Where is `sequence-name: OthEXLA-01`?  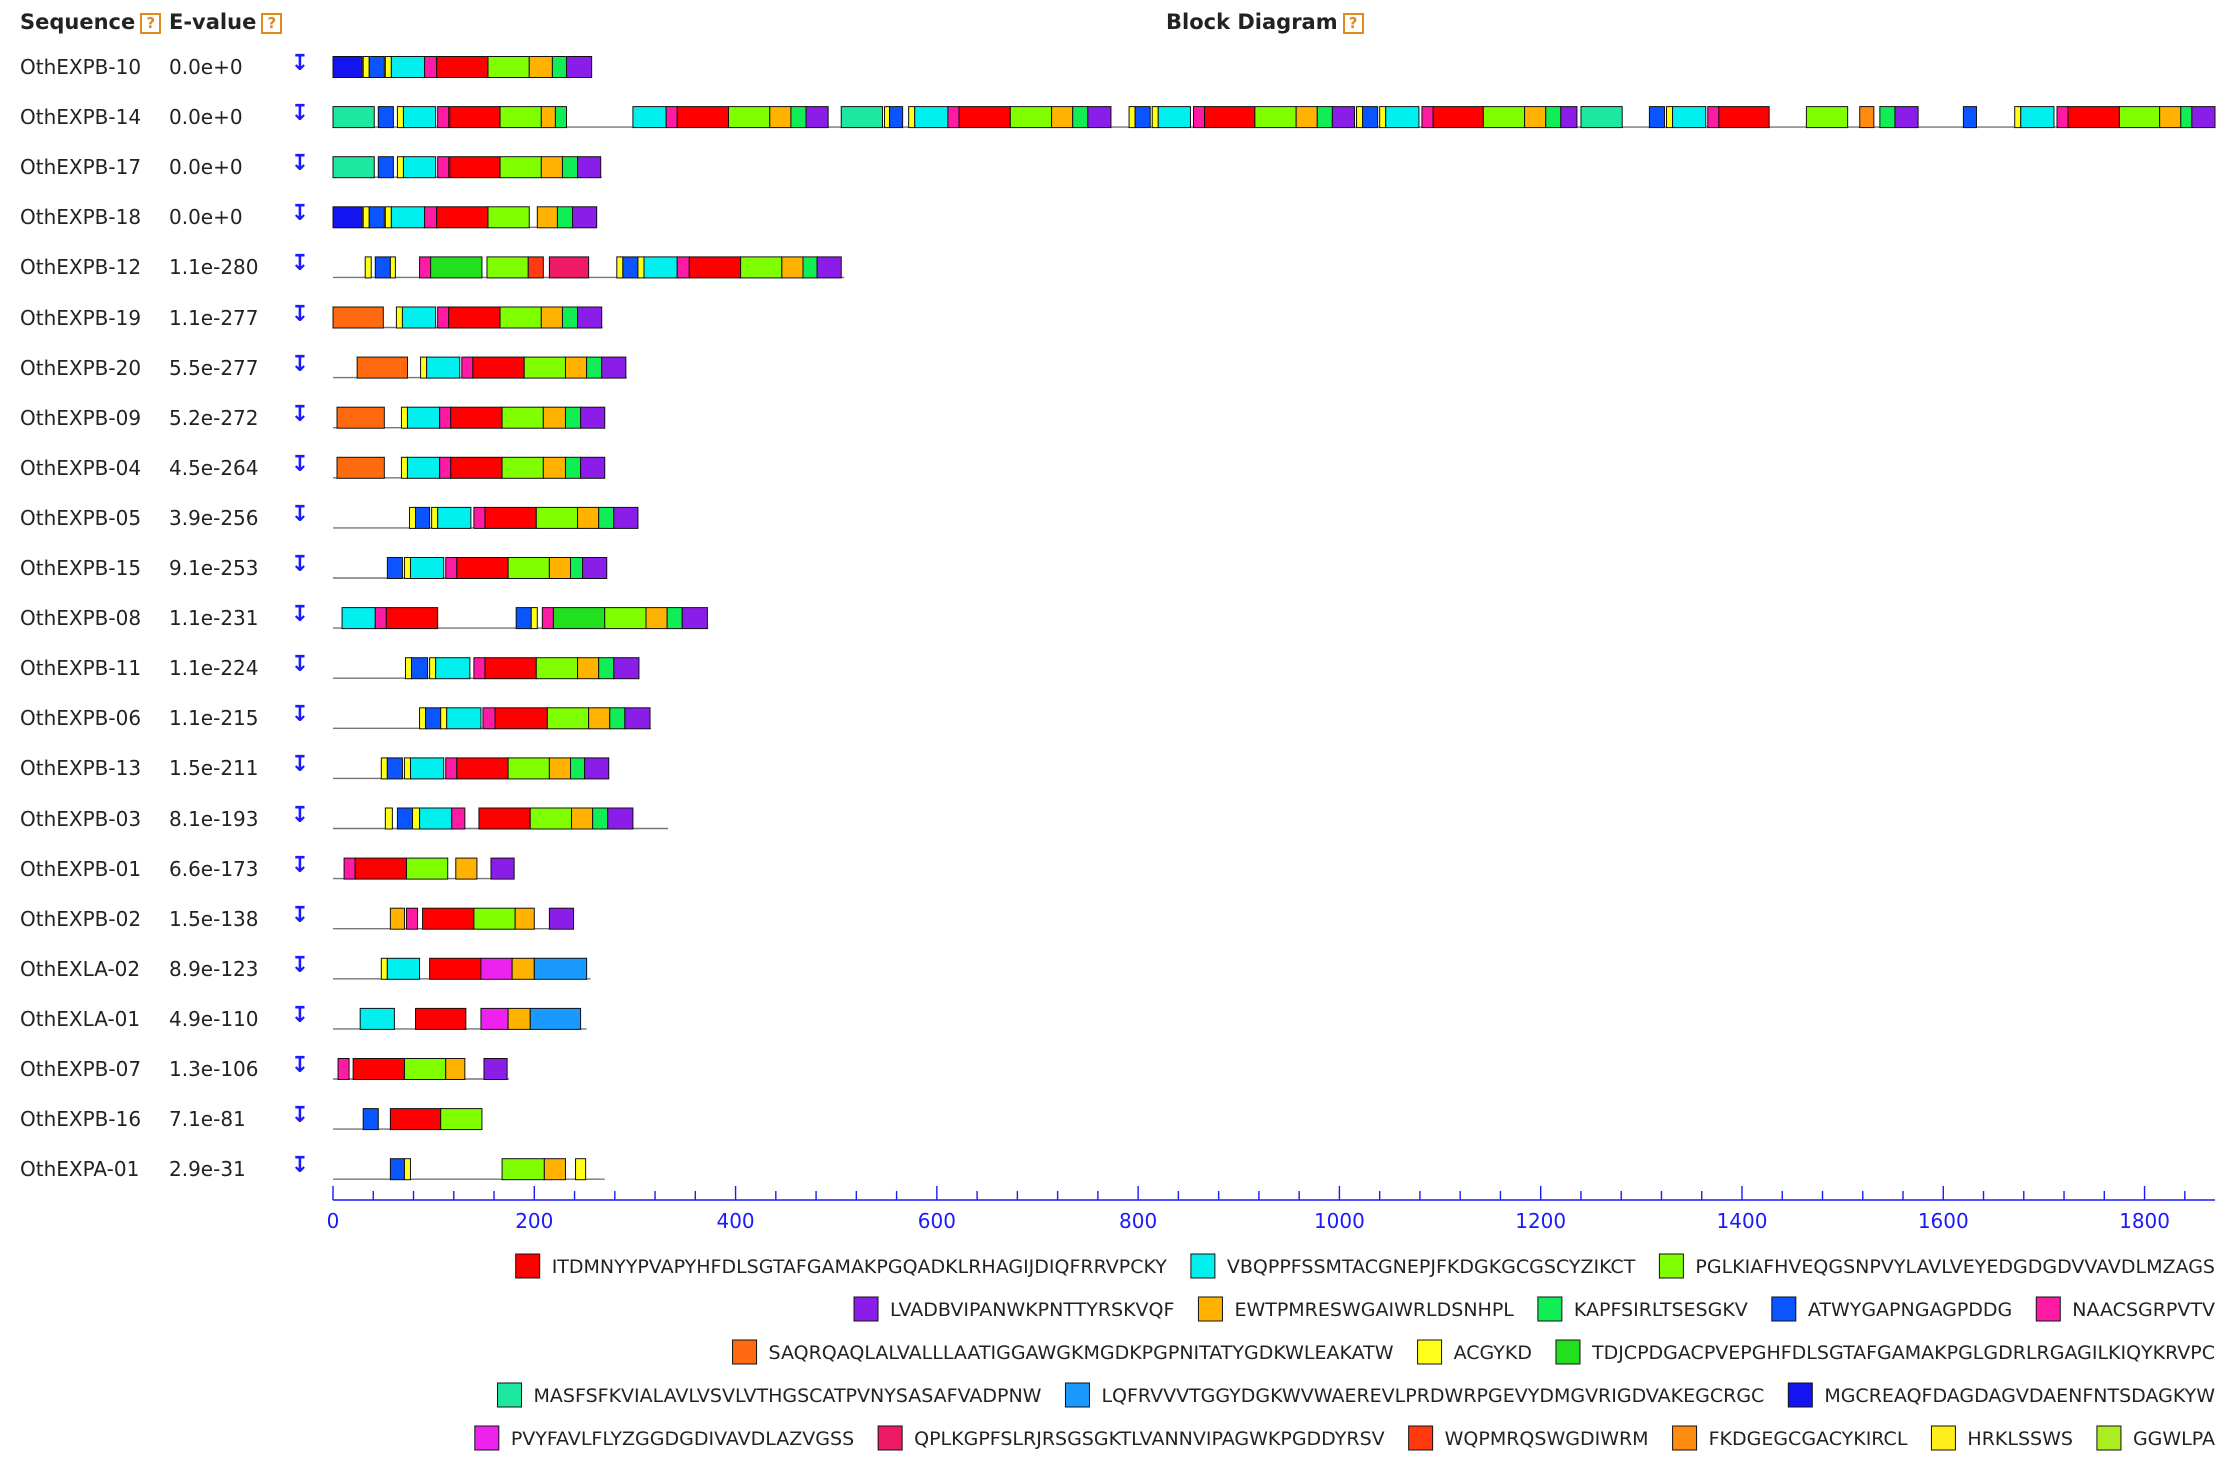
sequence-name: OthEXLA-01 is located at coordinates (80, 1018).